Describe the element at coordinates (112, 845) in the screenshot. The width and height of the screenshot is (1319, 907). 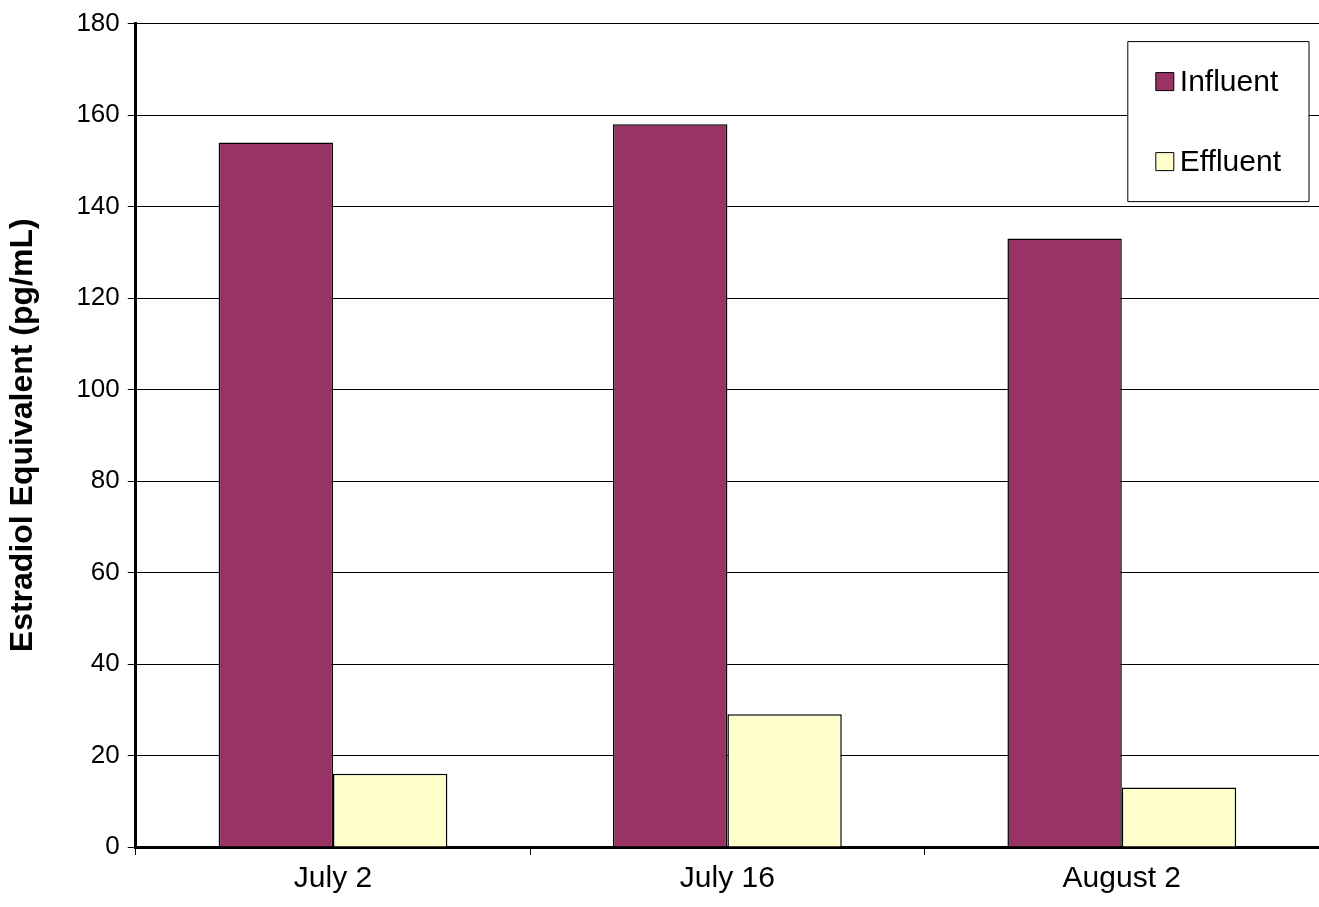
I see `y-tick-label: 0` at that location.